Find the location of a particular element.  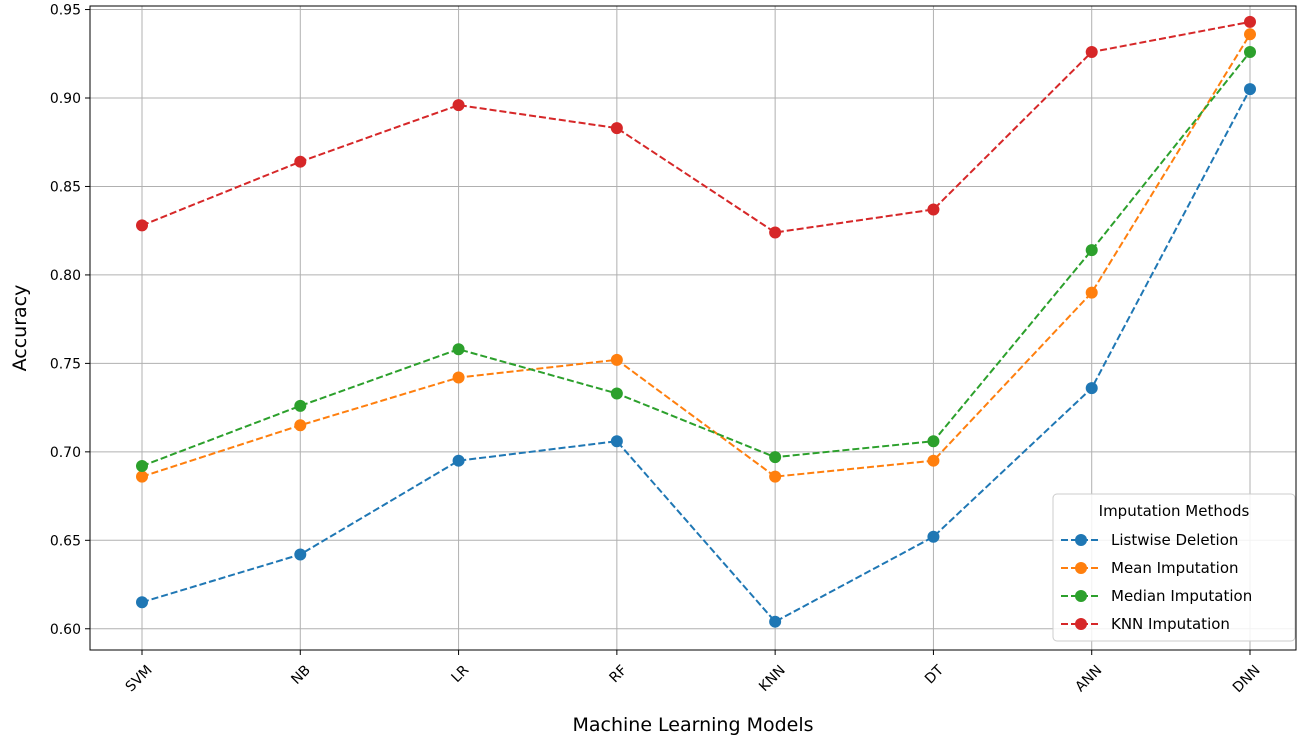

y-tick-label: 0.95 is located at coordinates (65, 11).